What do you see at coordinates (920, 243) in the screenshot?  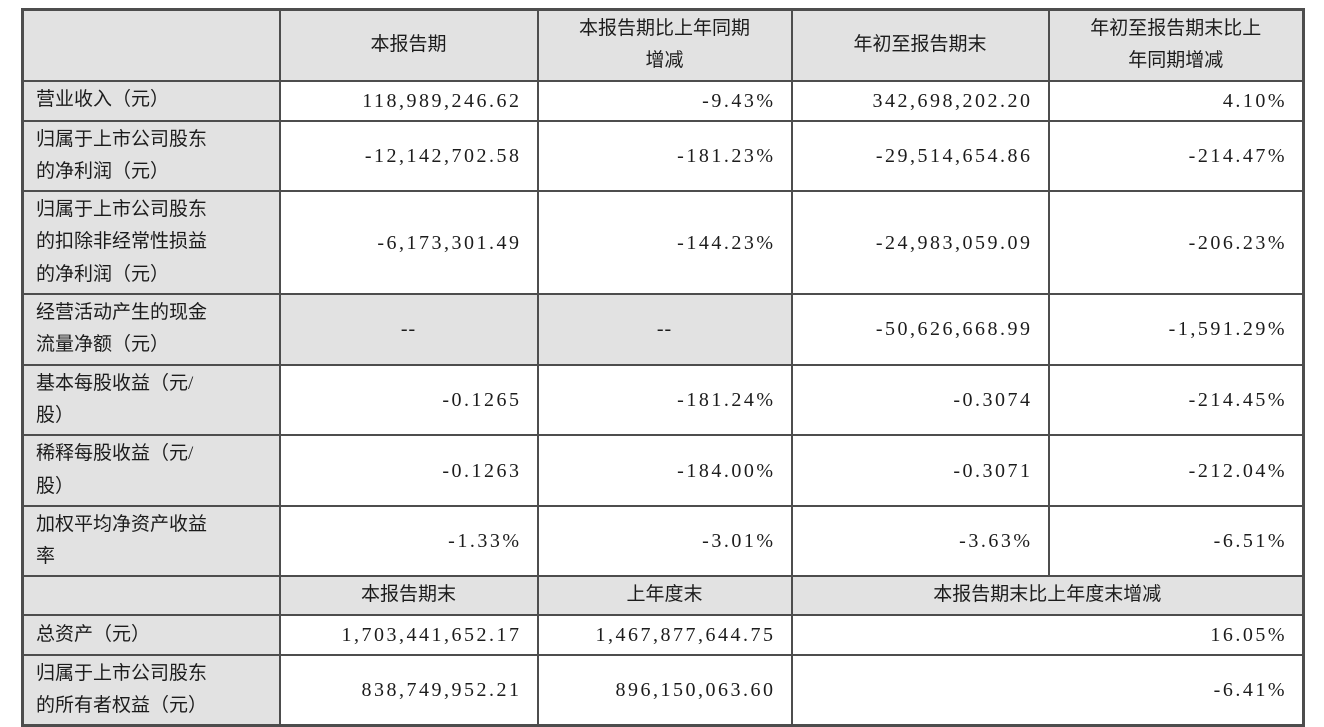 I see `cell-value: -24,983,059.09` at bounding box center [920, 243].